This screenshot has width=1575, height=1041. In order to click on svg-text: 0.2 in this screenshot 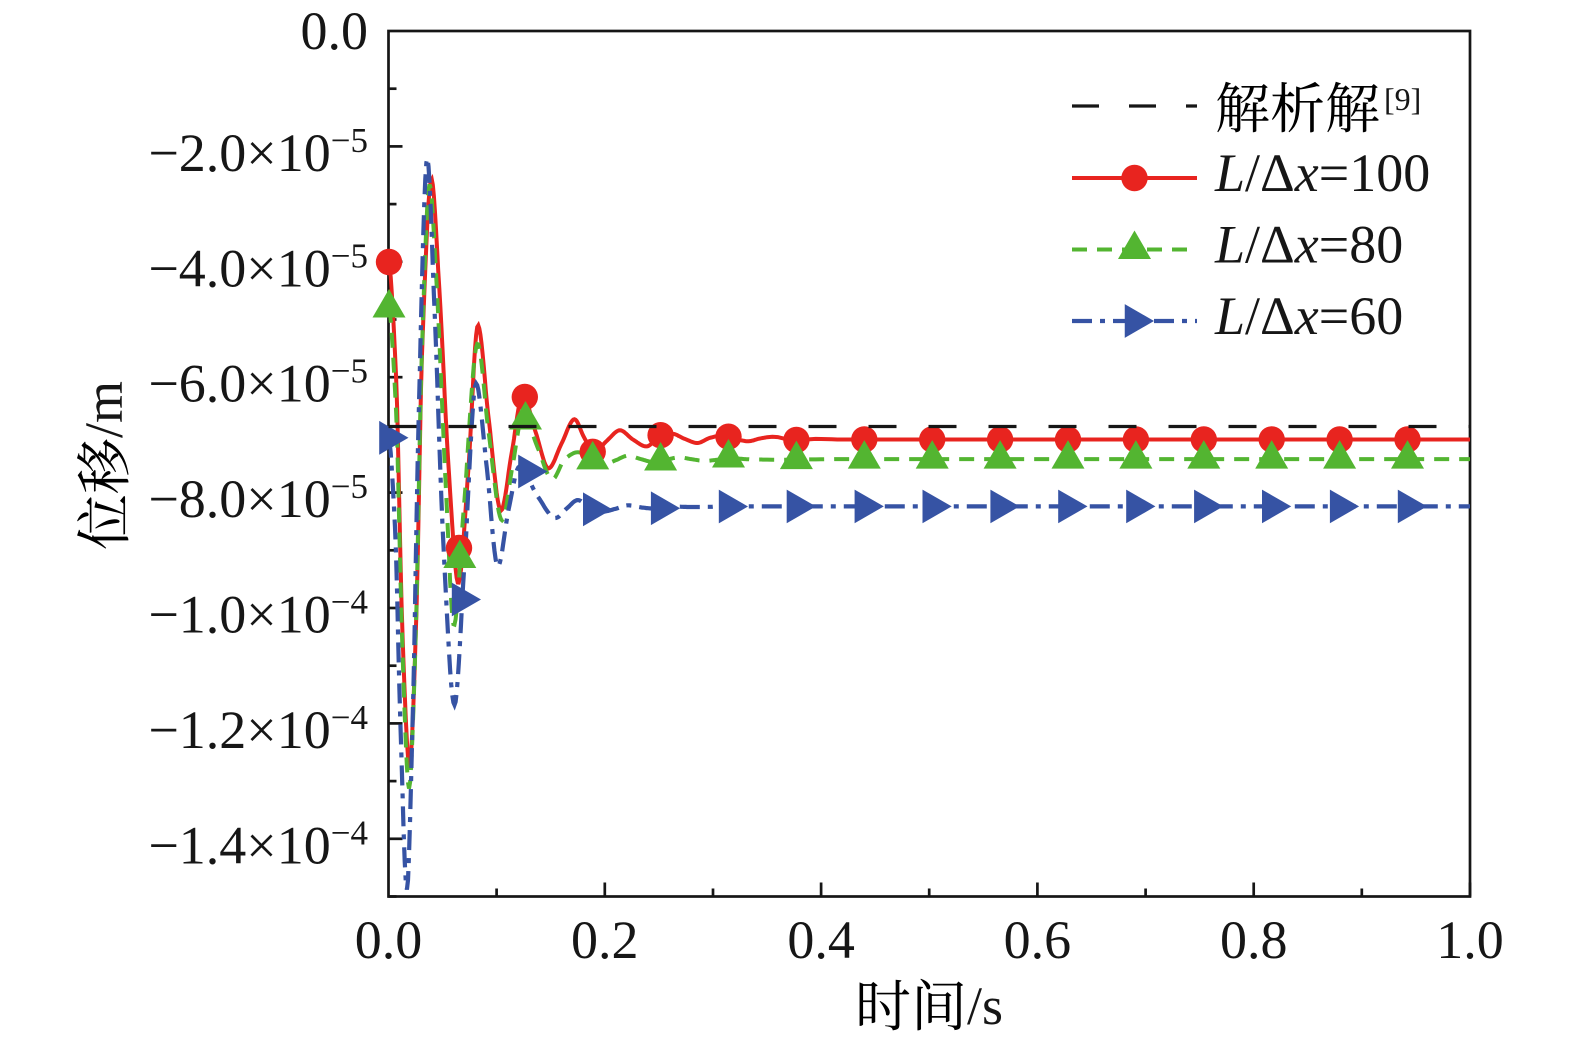, I will do `click(605, 940)`.